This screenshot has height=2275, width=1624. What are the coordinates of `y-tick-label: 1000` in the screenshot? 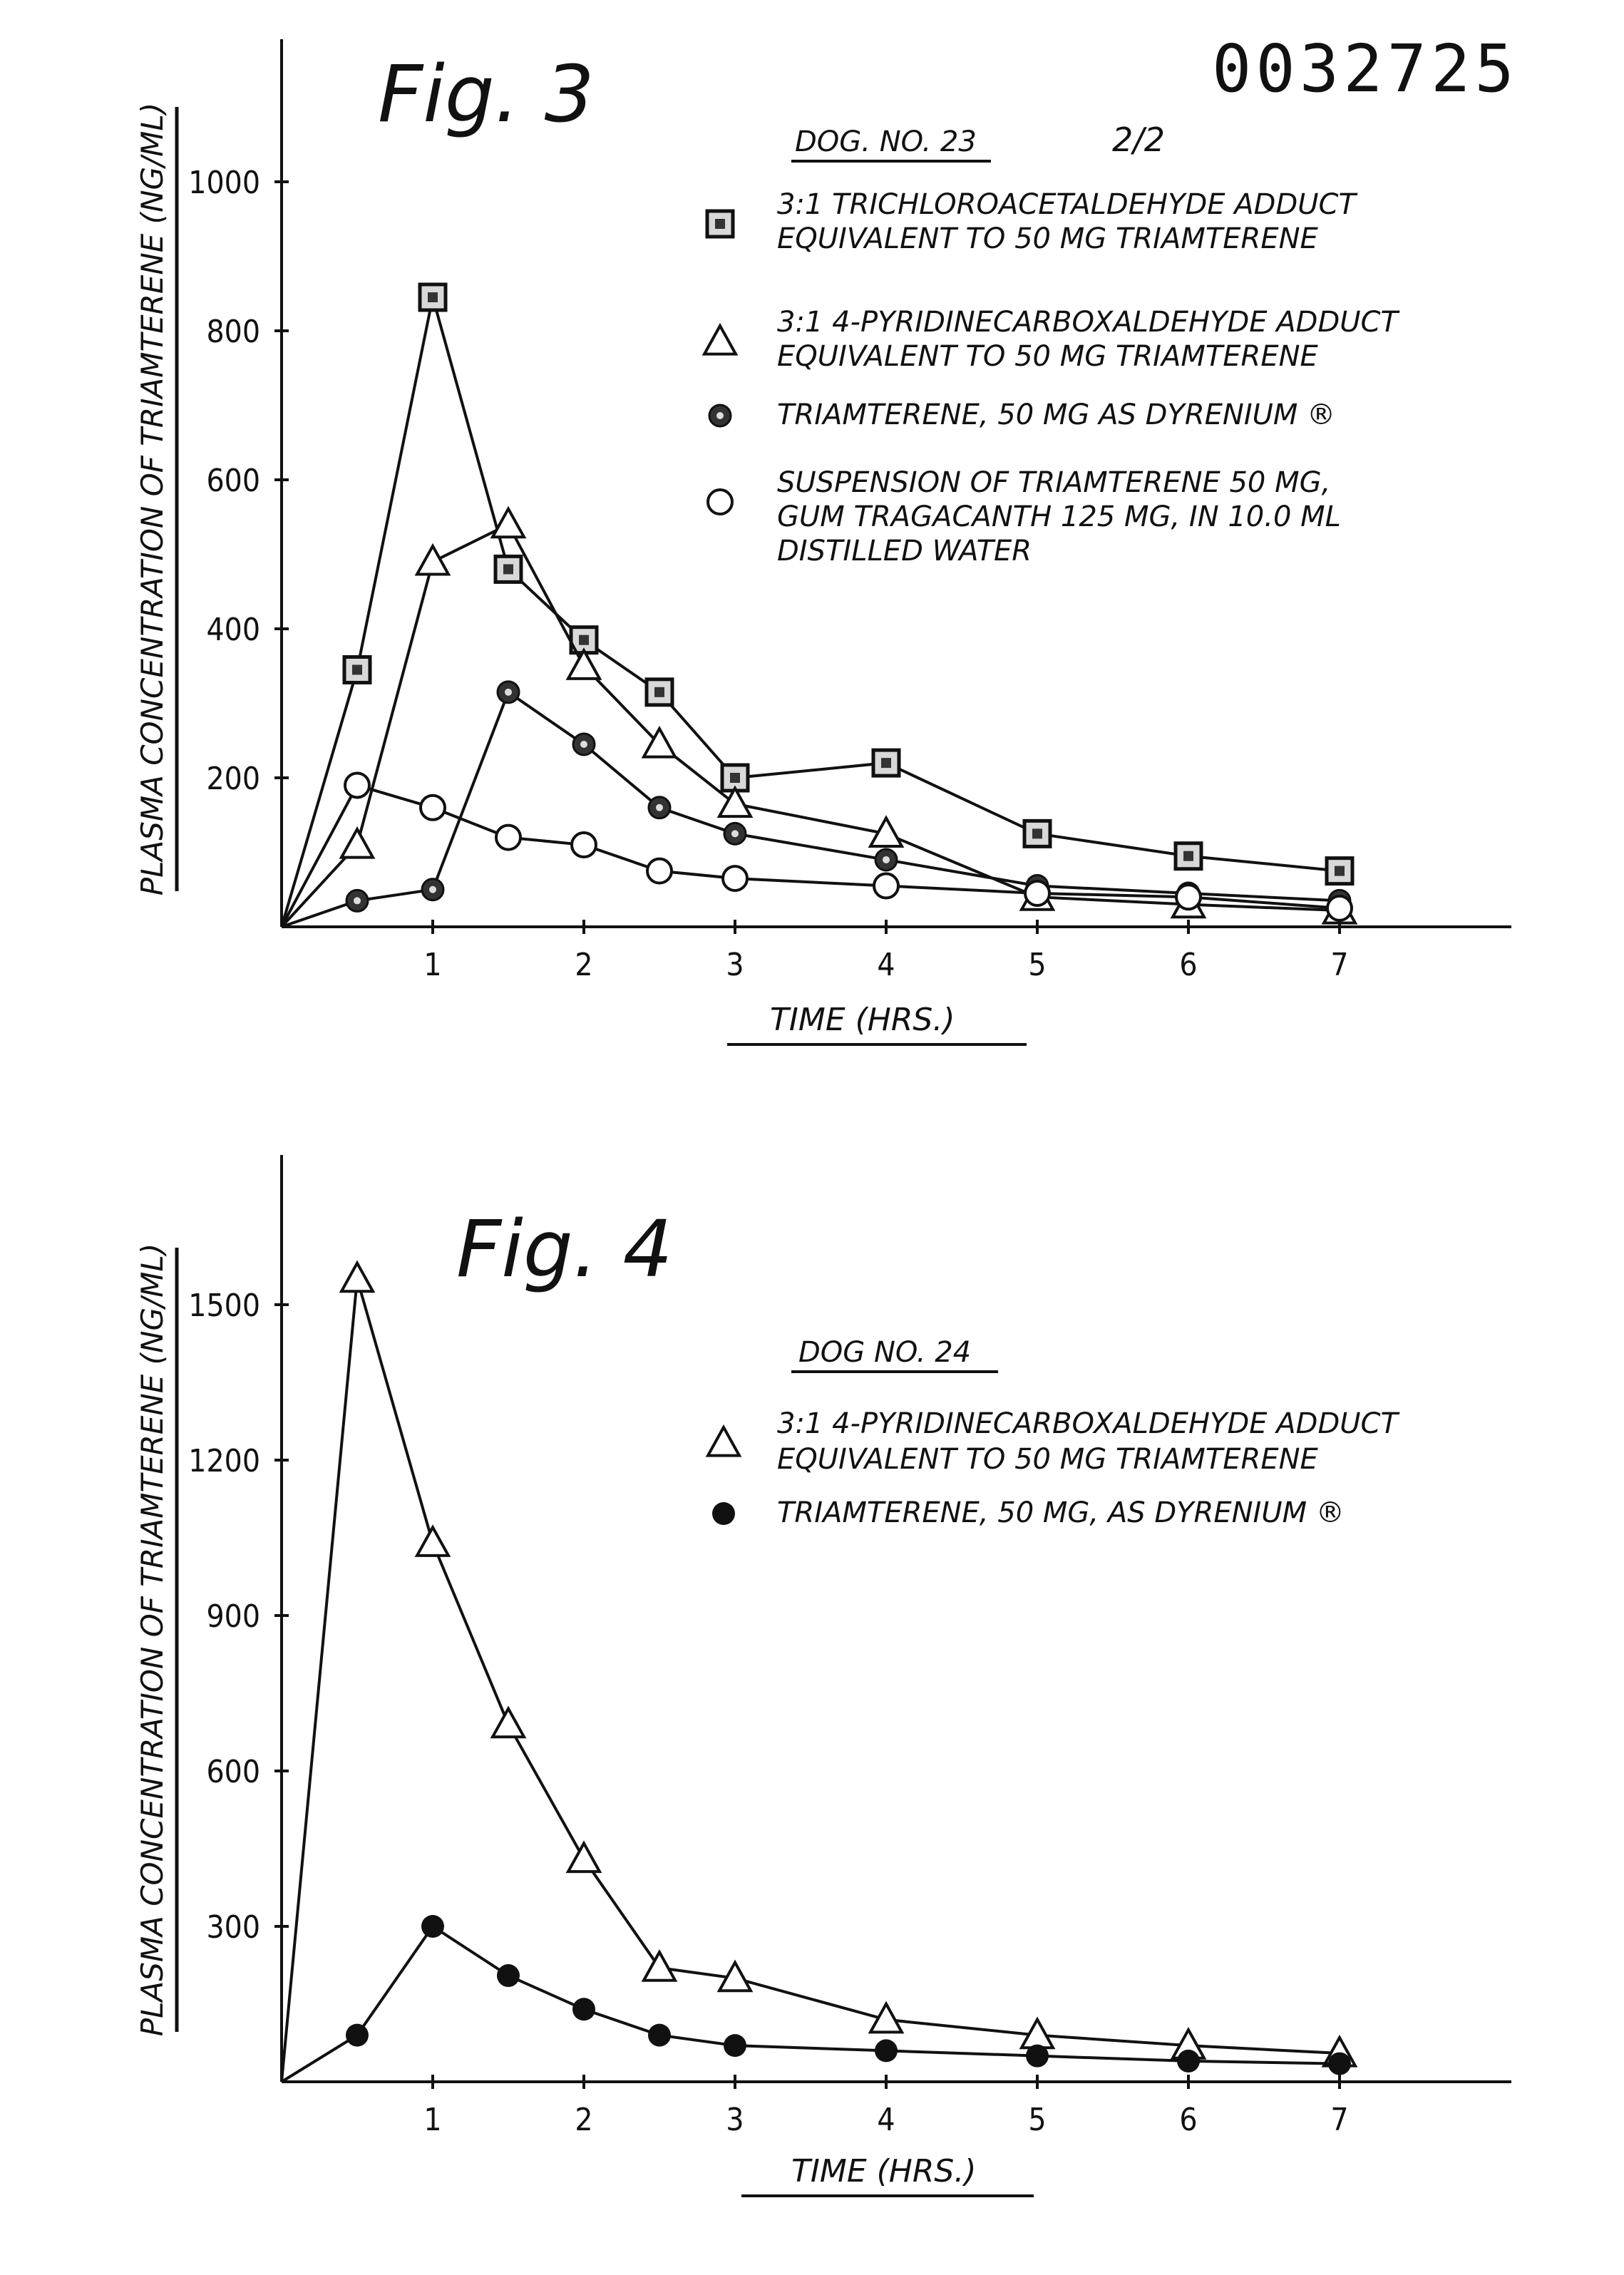 It's located at (224, 183).